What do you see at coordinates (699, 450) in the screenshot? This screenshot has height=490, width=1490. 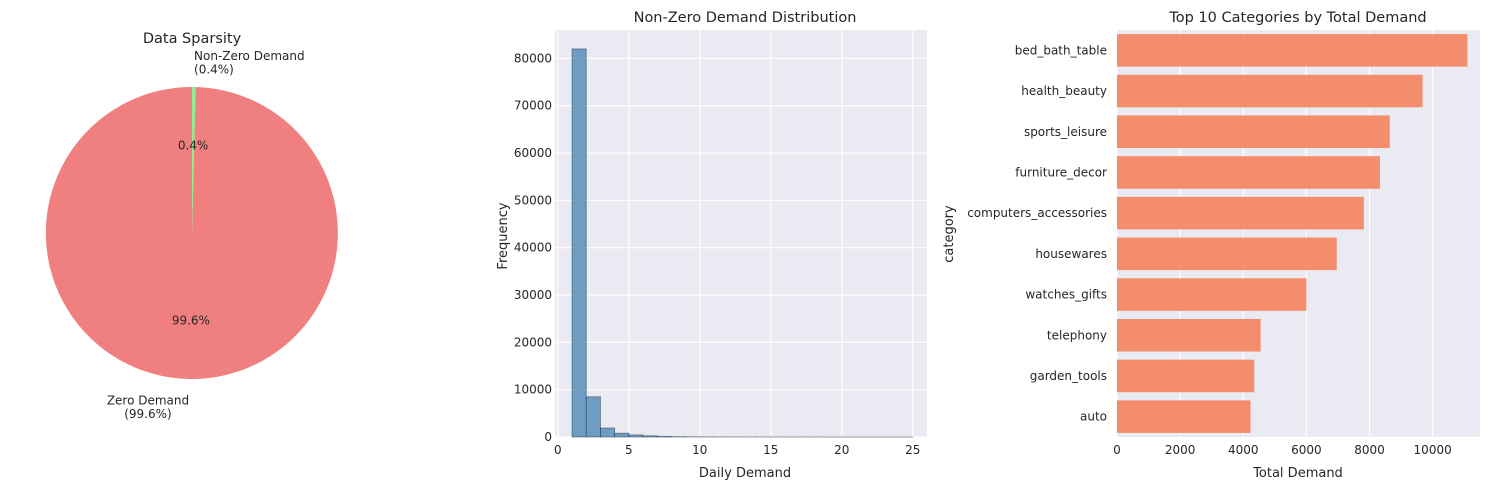 I see `hist-xtick-2: 10` at bounding box center [699, 450].